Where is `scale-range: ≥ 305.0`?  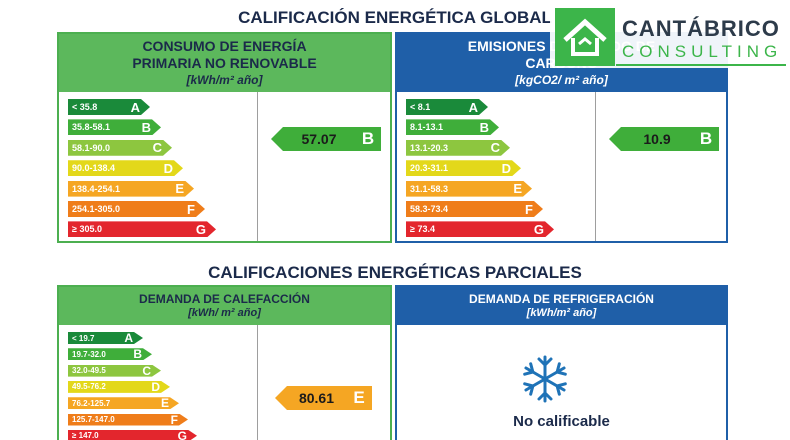
scale-range: ≥ 305.0 is located at coordinates (87, 229).